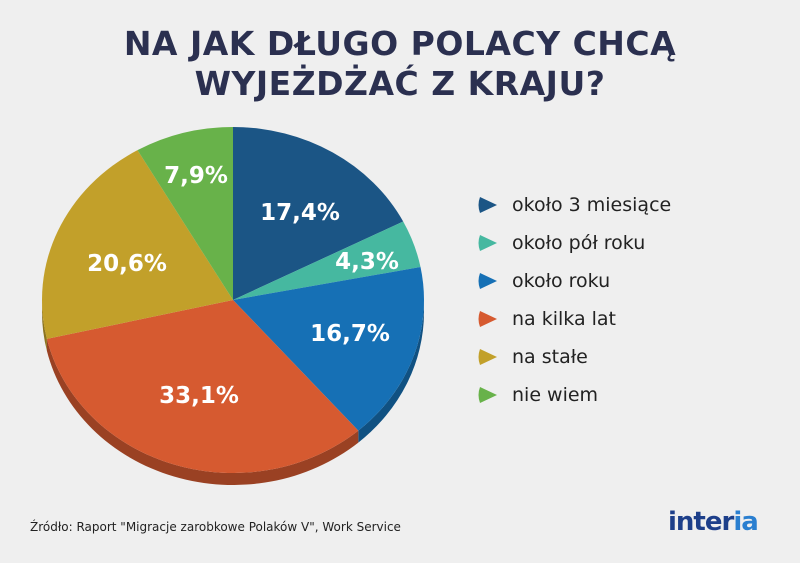 The width and height of the screenshot is (800, 563). Describe the element at coordinates (350, 334) in the screenshot. I see `label-okolo-roku: 16,7%` at that location.